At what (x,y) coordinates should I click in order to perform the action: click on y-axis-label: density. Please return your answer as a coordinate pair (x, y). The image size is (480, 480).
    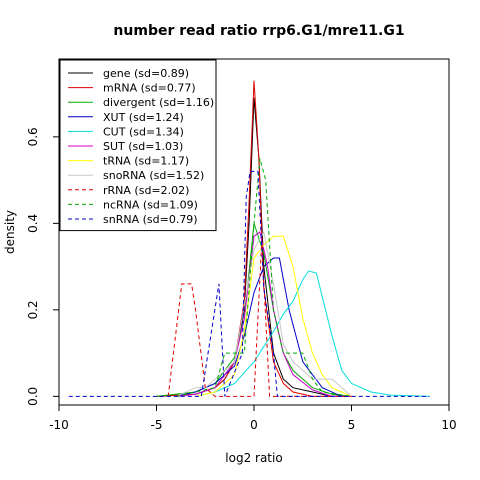
    Looking at the image, I should click on (10, 232).